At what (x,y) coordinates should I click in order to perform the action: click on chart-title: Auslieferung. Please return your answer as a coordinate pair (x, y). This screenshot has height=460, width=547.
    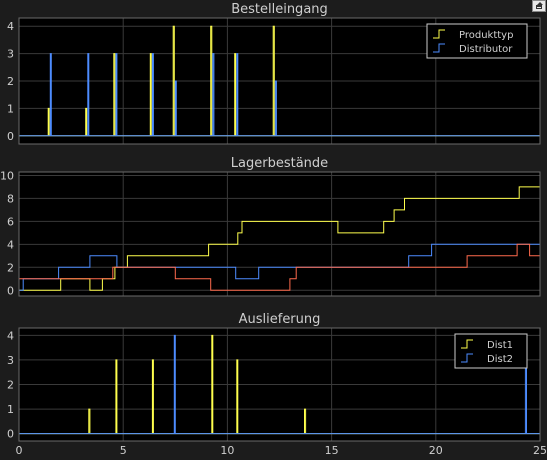
    Looking at the image, I should click on (280, 319).